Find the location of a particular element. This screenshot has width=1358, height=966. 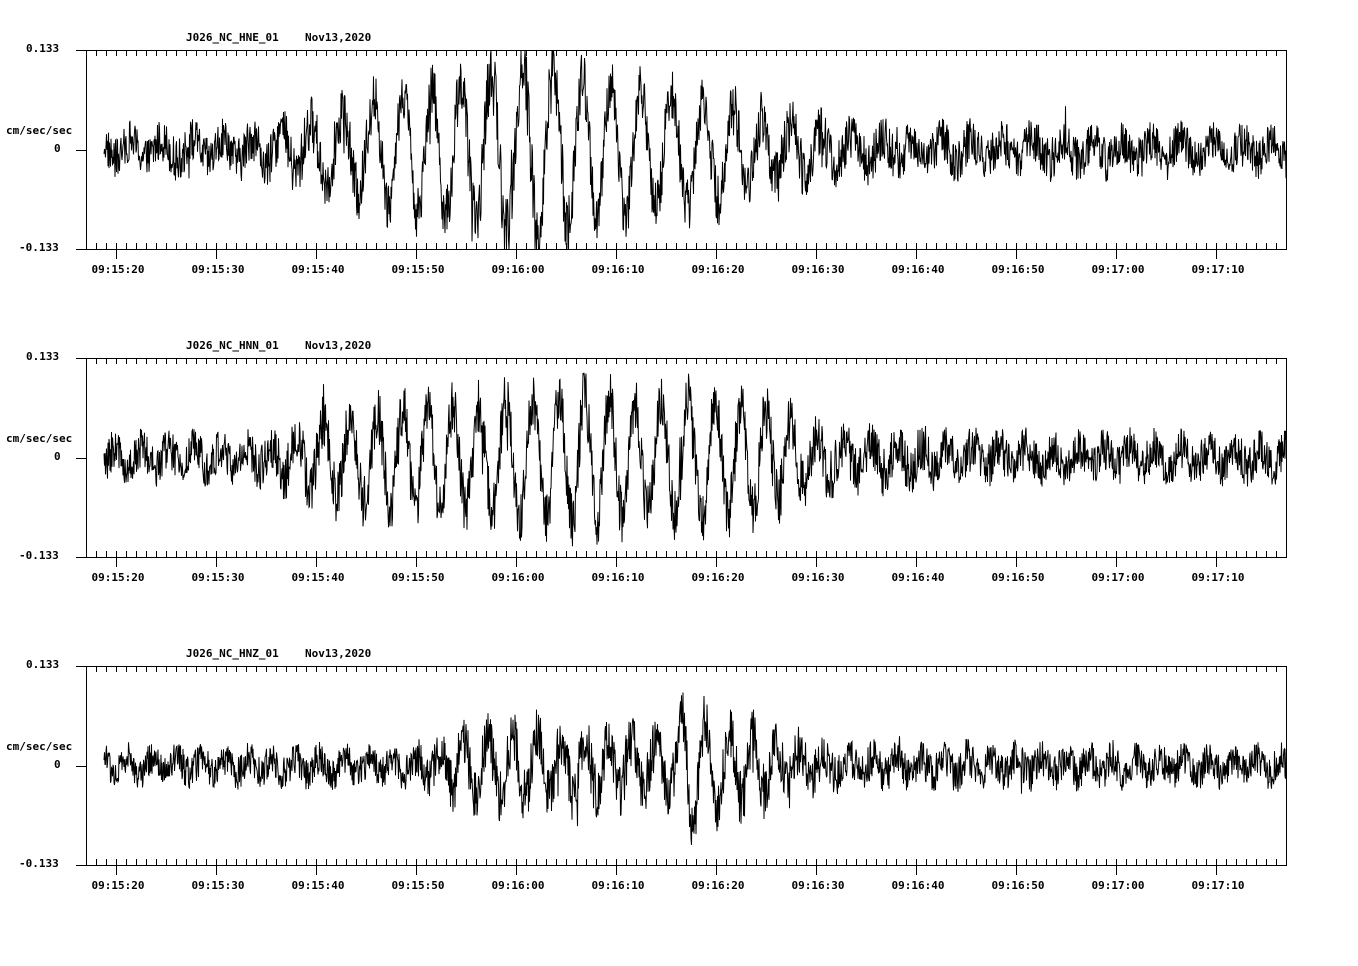

station-title: J026_NC_HNE_01 is located at coordinates (232, 37).